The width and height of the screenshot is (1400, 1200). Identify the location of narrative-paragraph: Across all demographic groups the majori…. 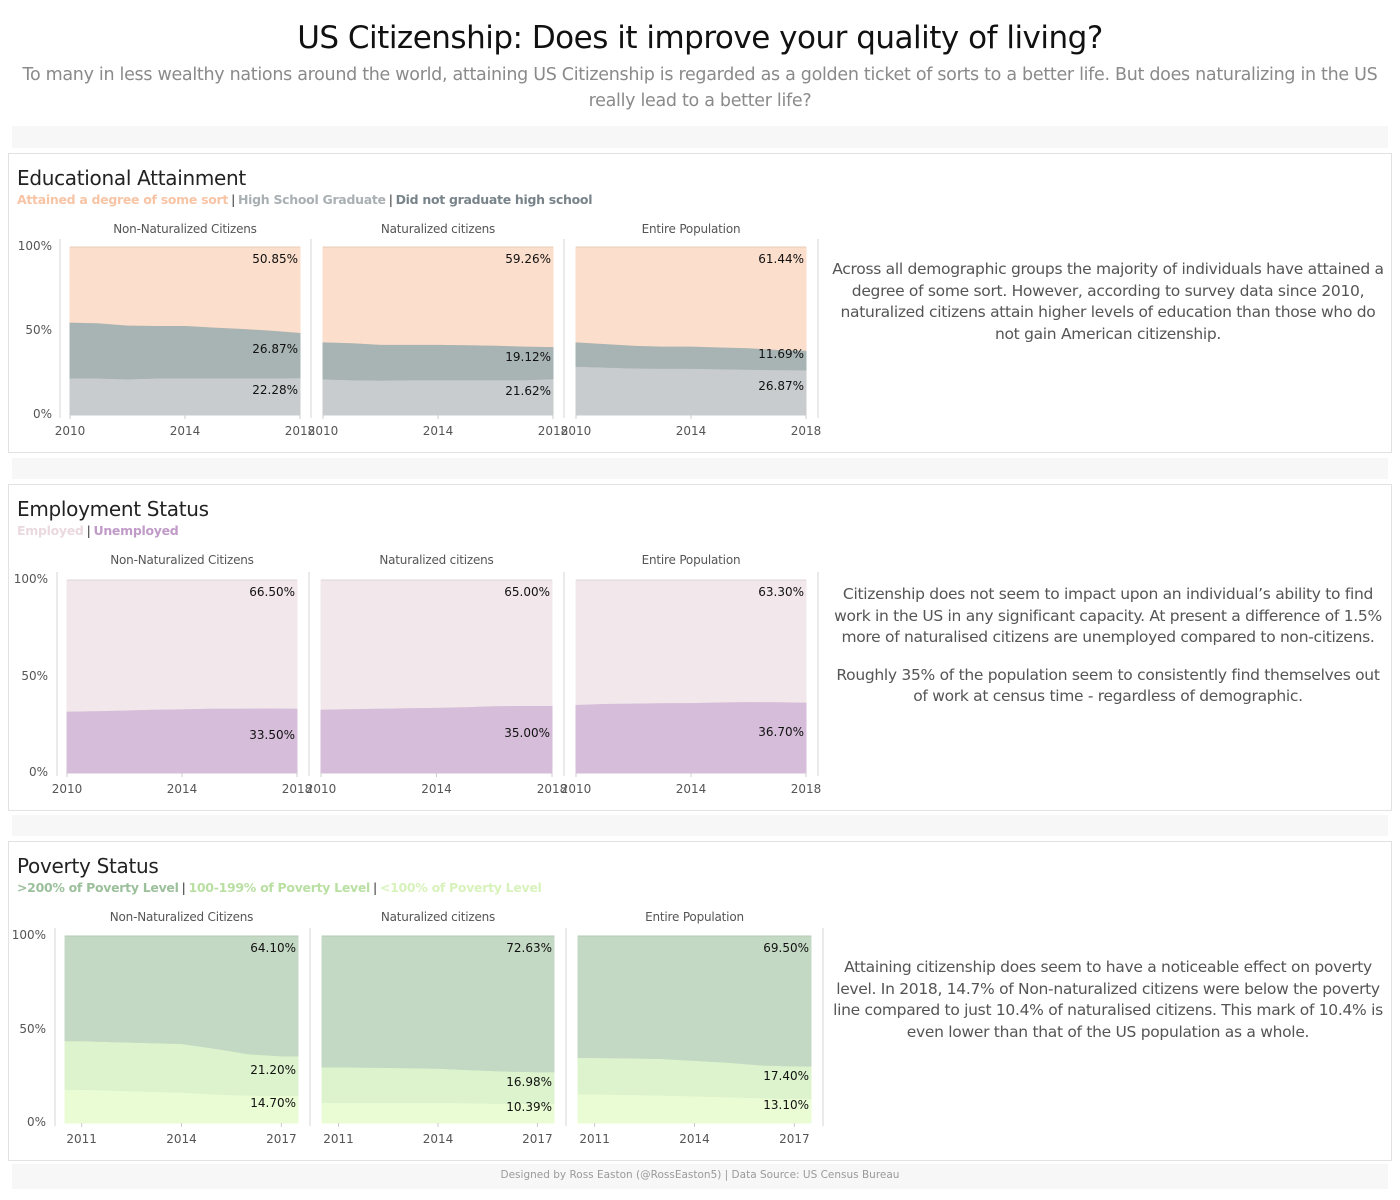
(1108, 301).